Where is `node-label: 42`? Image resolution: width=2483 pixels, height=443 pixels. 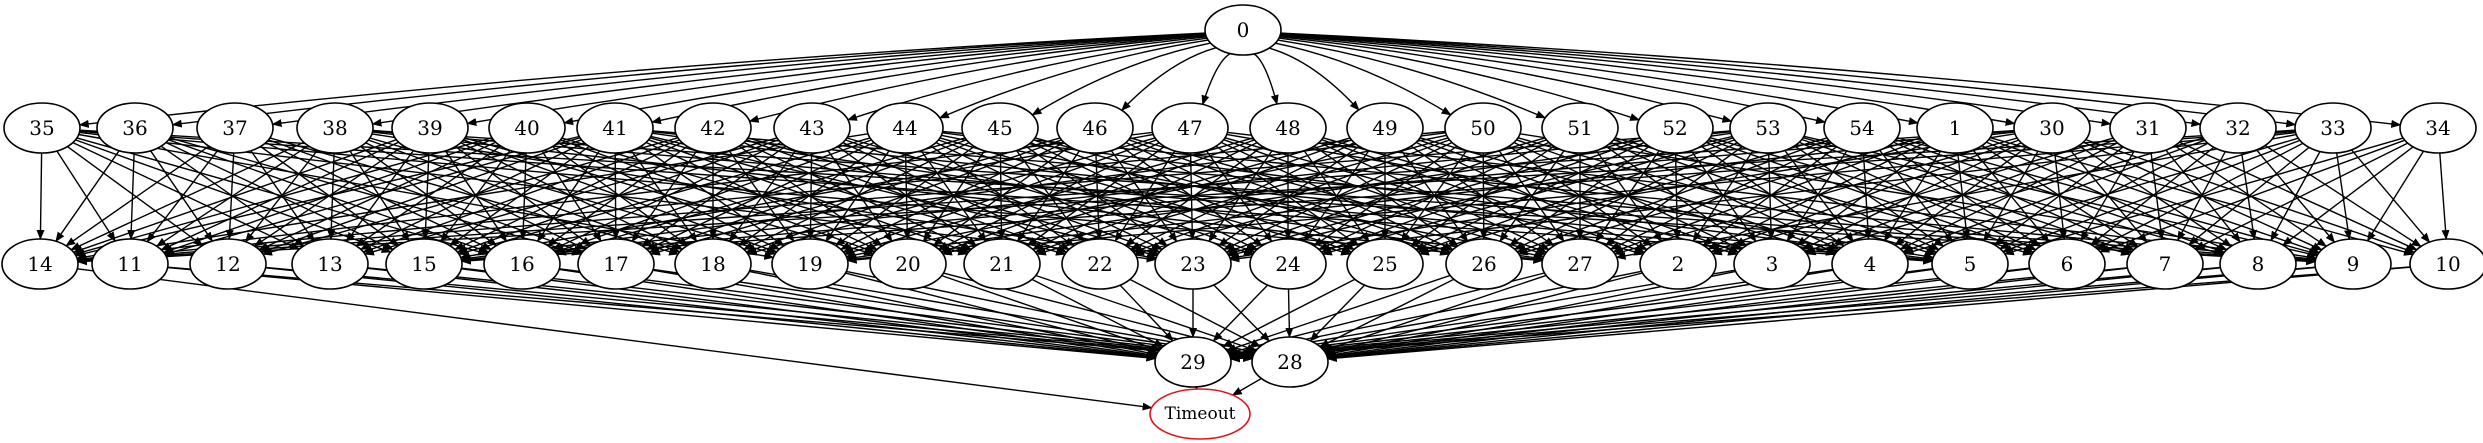 node-label: 42 is located at coordinates (712, 128).